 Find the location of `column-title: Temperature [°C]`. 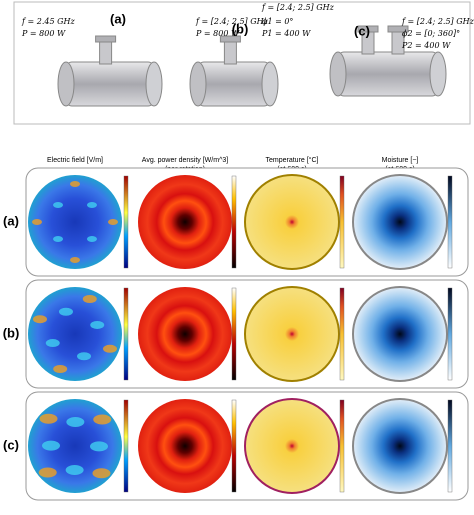

column-title: Temperature [°C] is located at coordinates (292, 160).